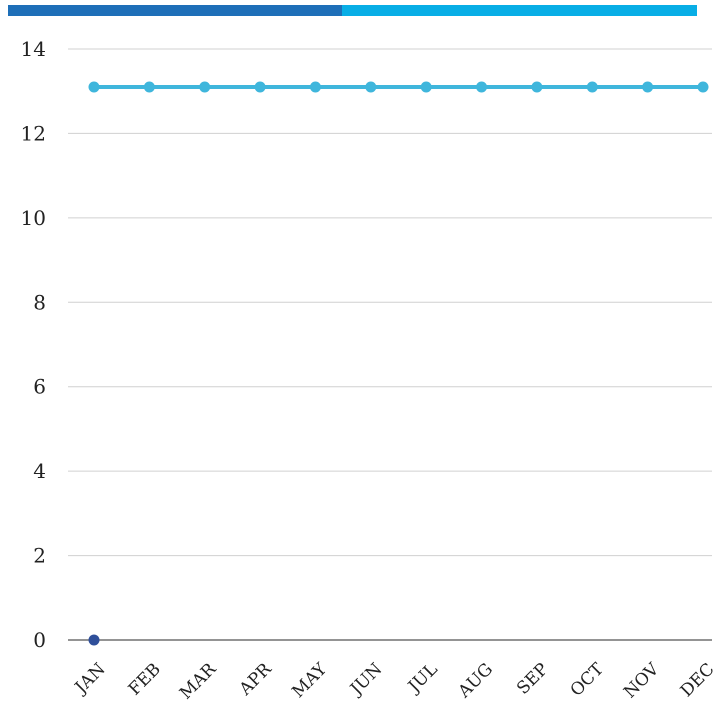 The image size is (725, 724). What do you see at coordinates (394, 681) in the screenshot?
I see `x-axis-ticks: JAN FEB MAR APR MAY JUN JUL AUG SEP OCT NOV DEC` at bounding box center [394, 681].